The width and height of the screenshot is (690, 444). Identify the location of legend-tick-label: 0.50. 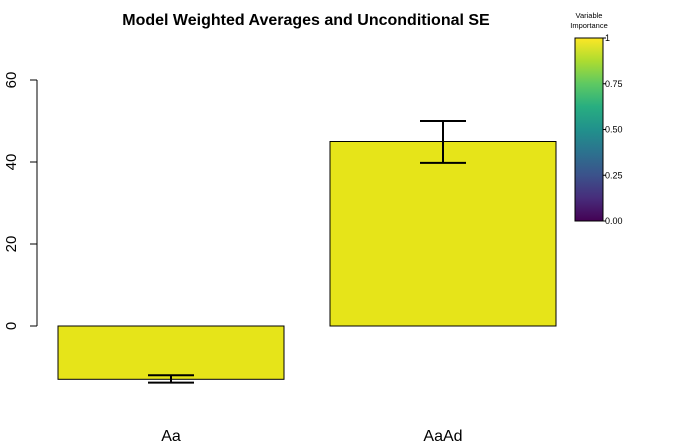
(614, 130).